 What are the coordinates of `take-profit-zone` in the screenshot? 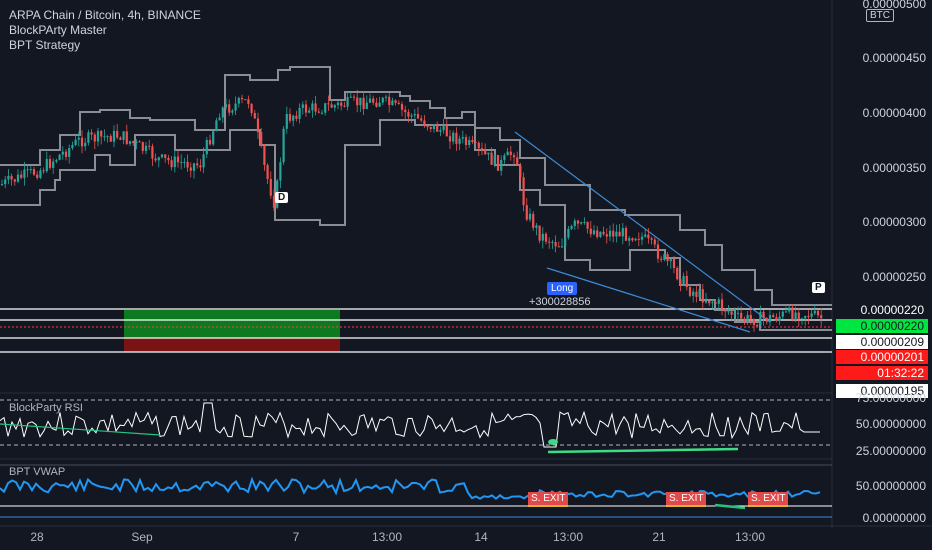 It's located at (232, 324).